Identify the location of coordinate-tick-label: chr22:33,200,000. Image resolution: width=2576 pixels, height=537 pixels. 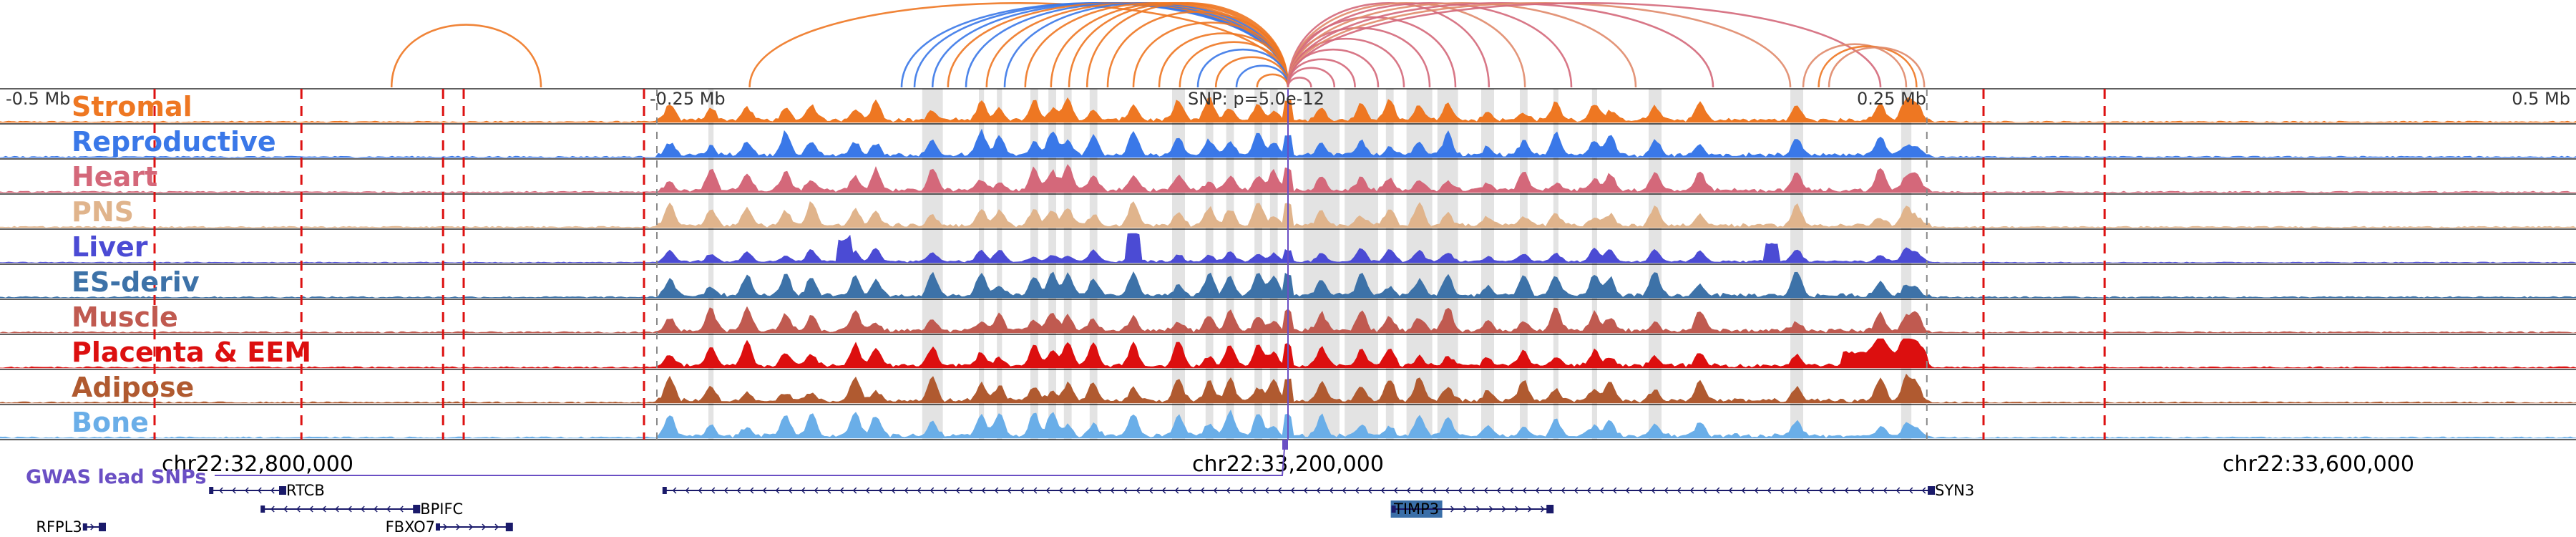
(1288, 464).